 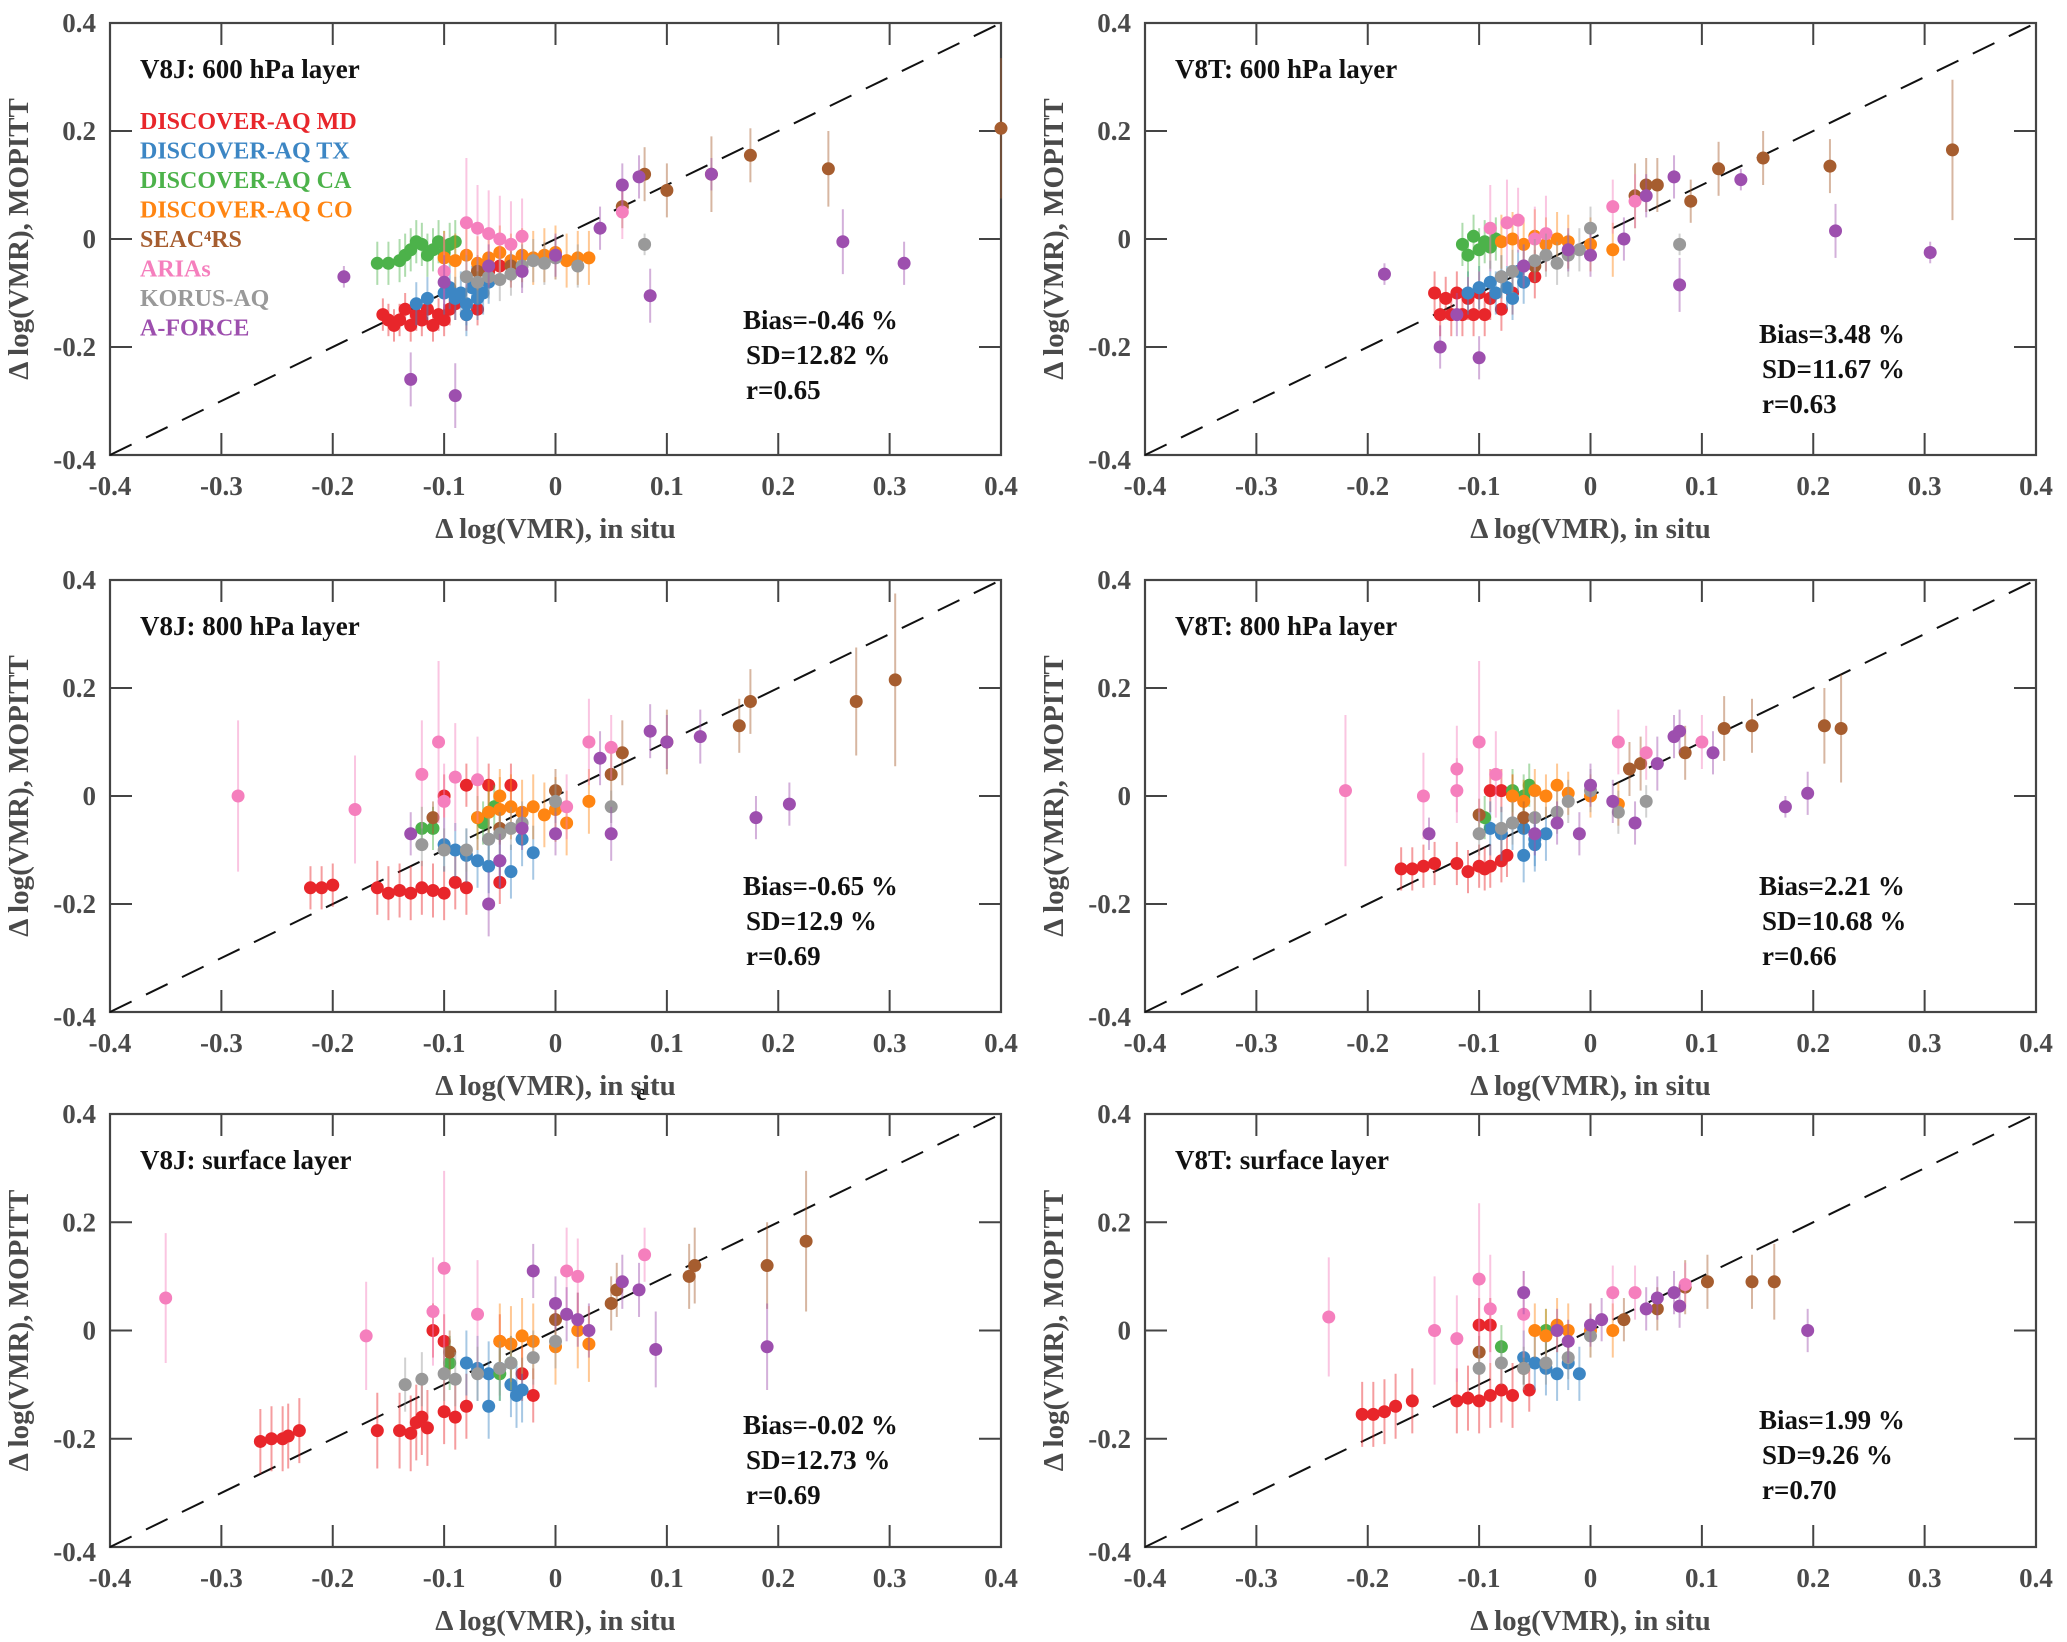 What do you see at coordinates (175, 270) in the screenshot?
I see `legend-item: ARIAs` at bounding box center [175, 270].